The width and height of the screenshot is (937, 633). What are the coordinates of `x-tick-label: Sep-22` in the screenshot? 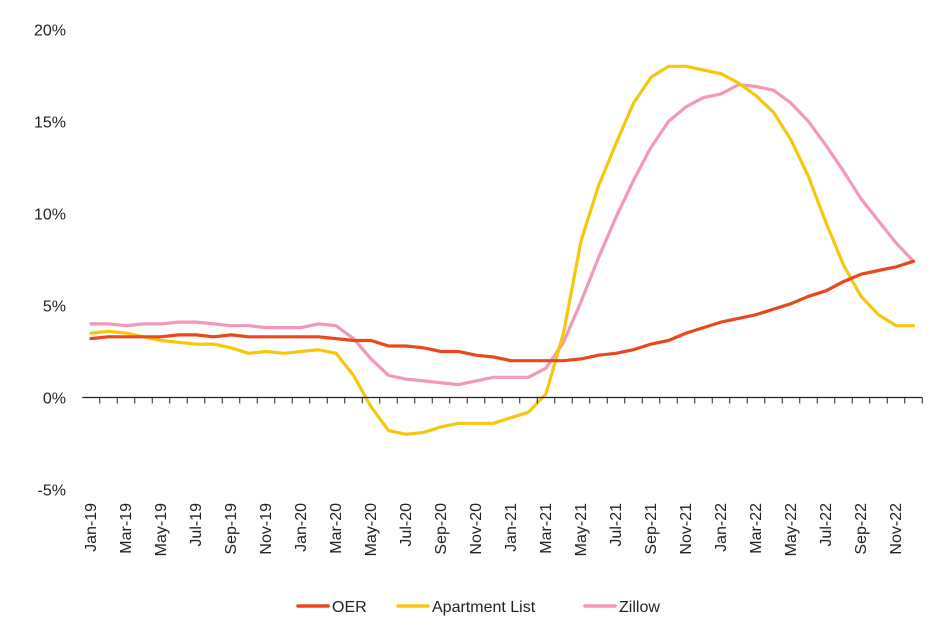 It's located at (861, 529).